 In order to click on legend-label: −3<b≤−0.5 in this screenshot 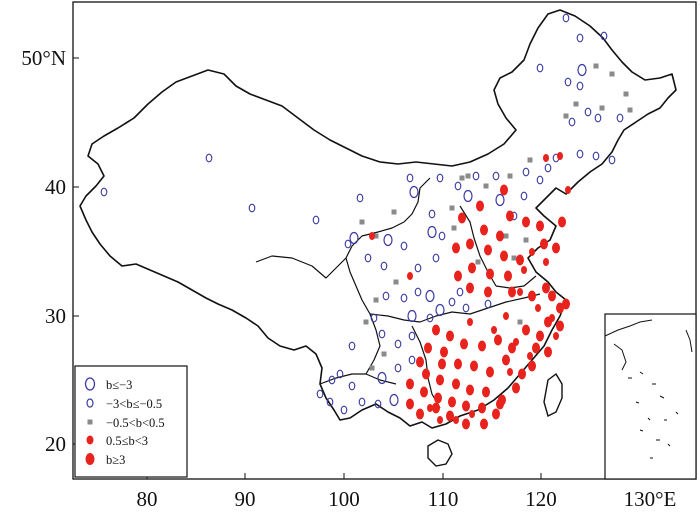, I will do `click(134, 404)`.